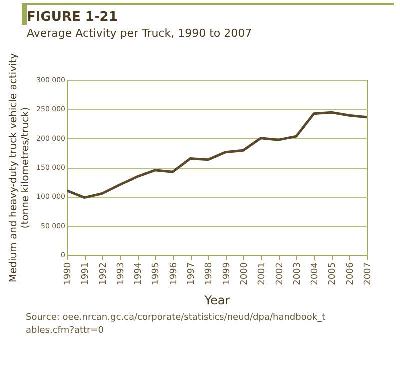 Image resolution: width=400 pixels, height=375 pixels. I want to click on x-tick-label: 1996, so click(174, 274).